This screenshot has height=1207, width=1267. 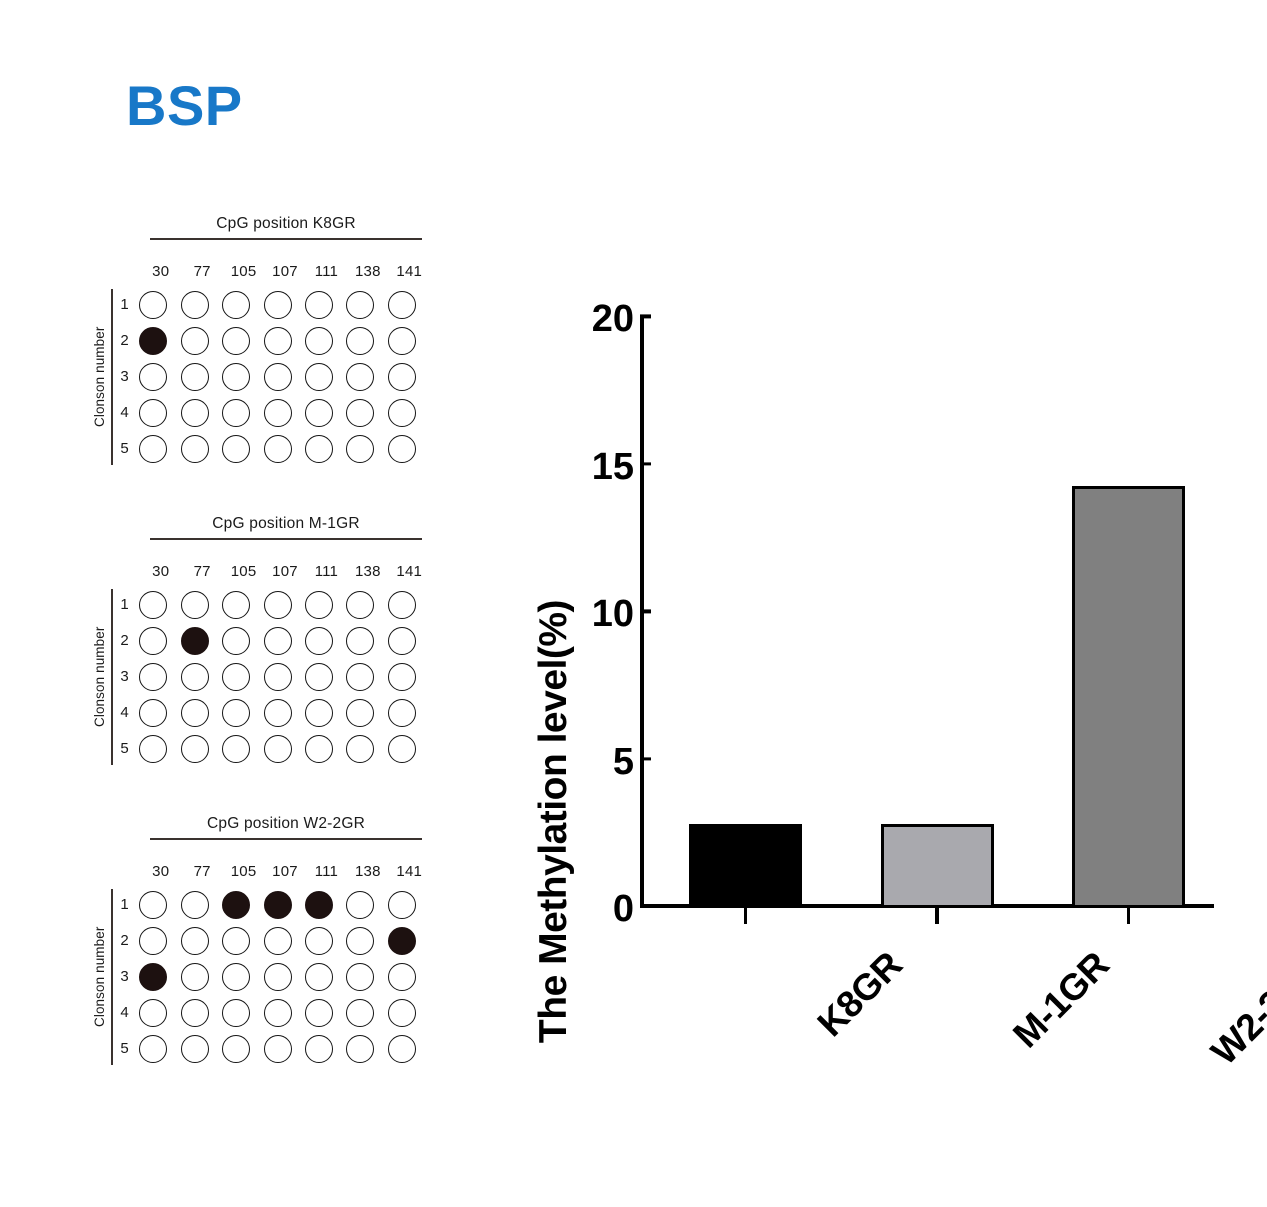 What do you see at coordinates (937, 865) in the screenshot?
I see `chart-bar-m-1gr` at bounding box center [937, 865].